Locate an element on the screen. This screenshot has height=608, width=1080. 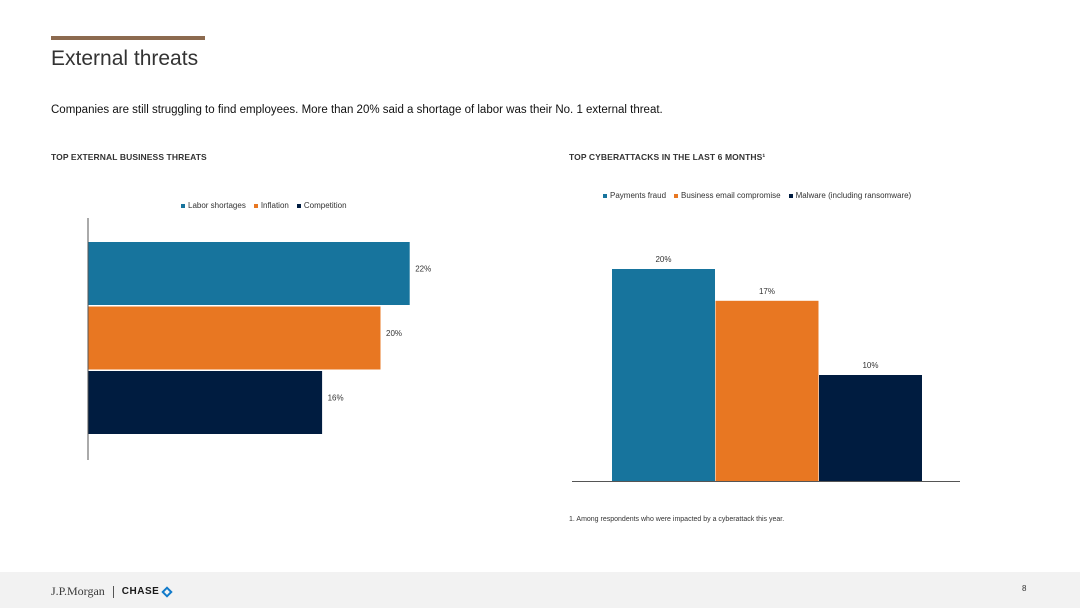
legend-item: Payments fraud is located at coordinates (634, 195).